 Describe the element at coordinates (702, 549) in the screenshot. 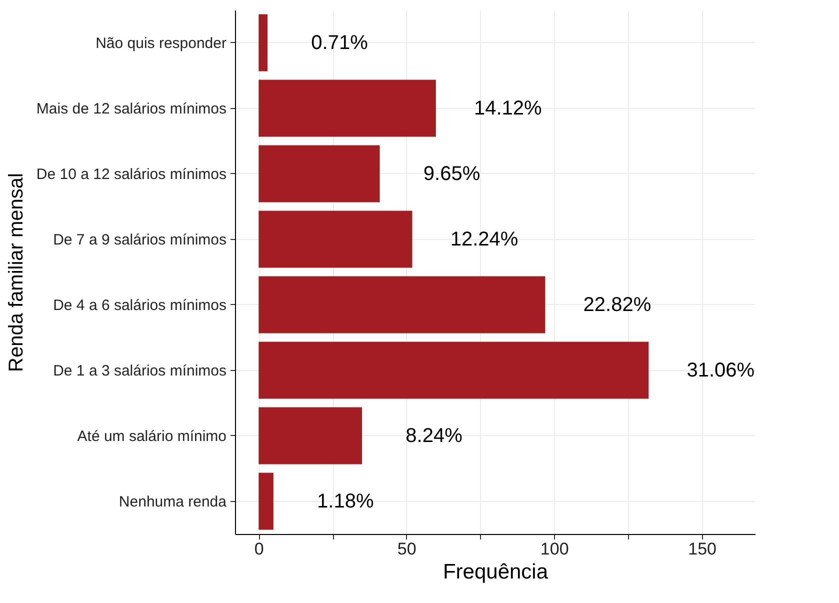

I see `x-tick-label: 150` at that location.